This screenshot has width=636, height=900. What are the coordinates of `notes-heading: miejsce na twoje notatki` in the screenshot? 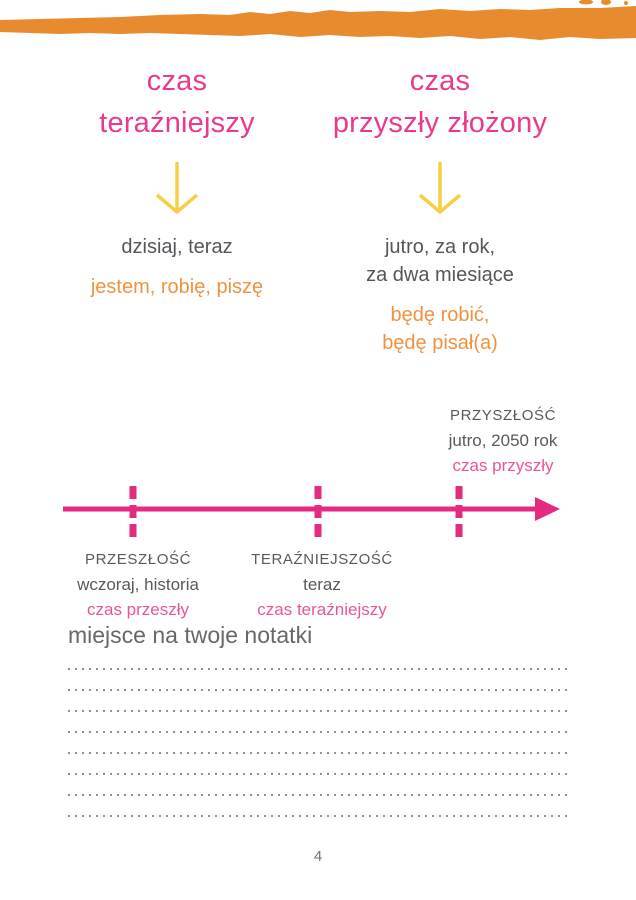 It's located at (190, 635).